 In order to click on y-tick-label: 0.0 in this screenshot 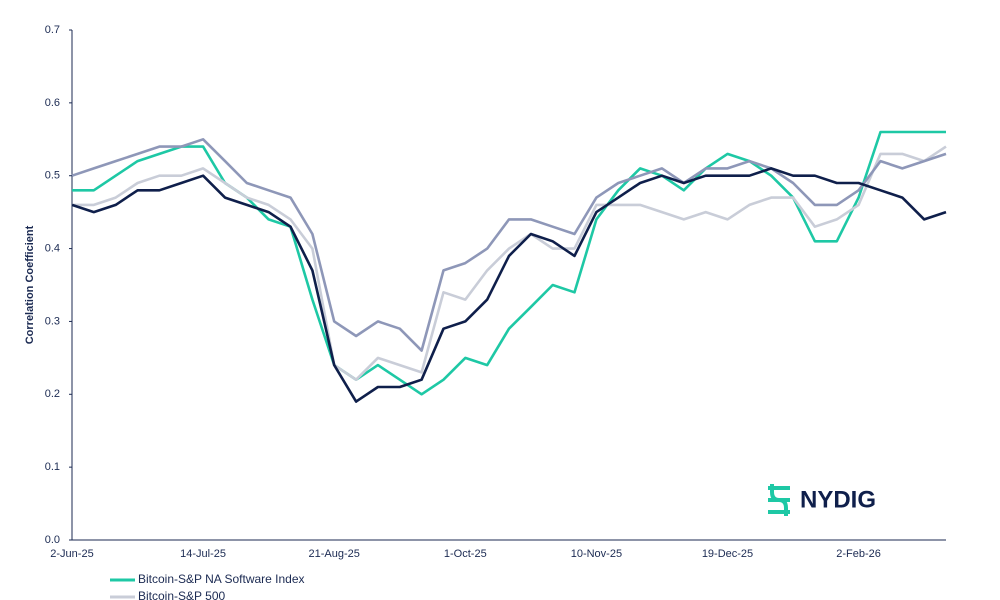, I will do `click(52, 540)`.